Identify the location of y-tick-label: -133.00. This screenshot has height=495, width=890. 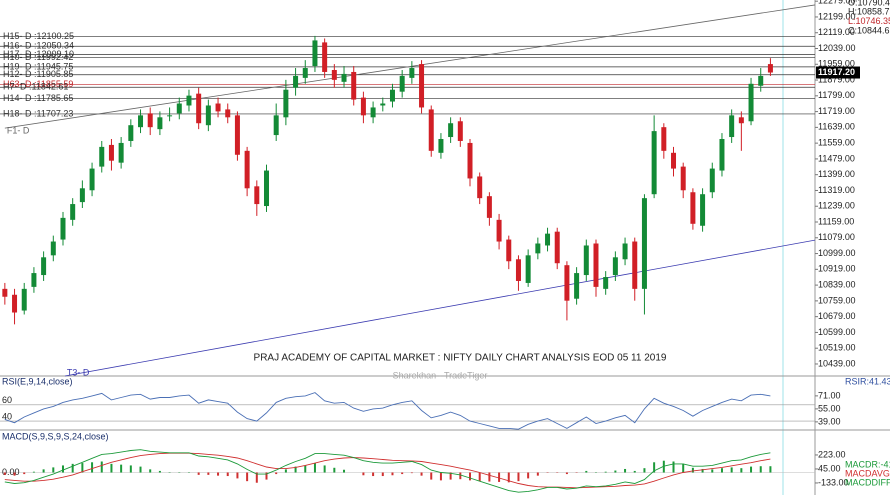
(833, 482).